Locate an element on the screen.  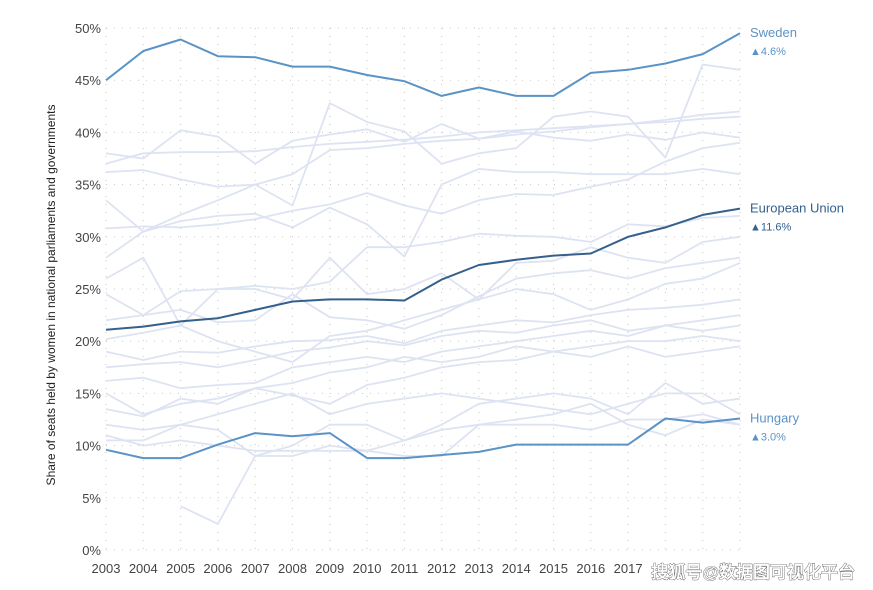
watermark: 搜狐号@数据图可视化平台 is located at coordinates (753, 572).